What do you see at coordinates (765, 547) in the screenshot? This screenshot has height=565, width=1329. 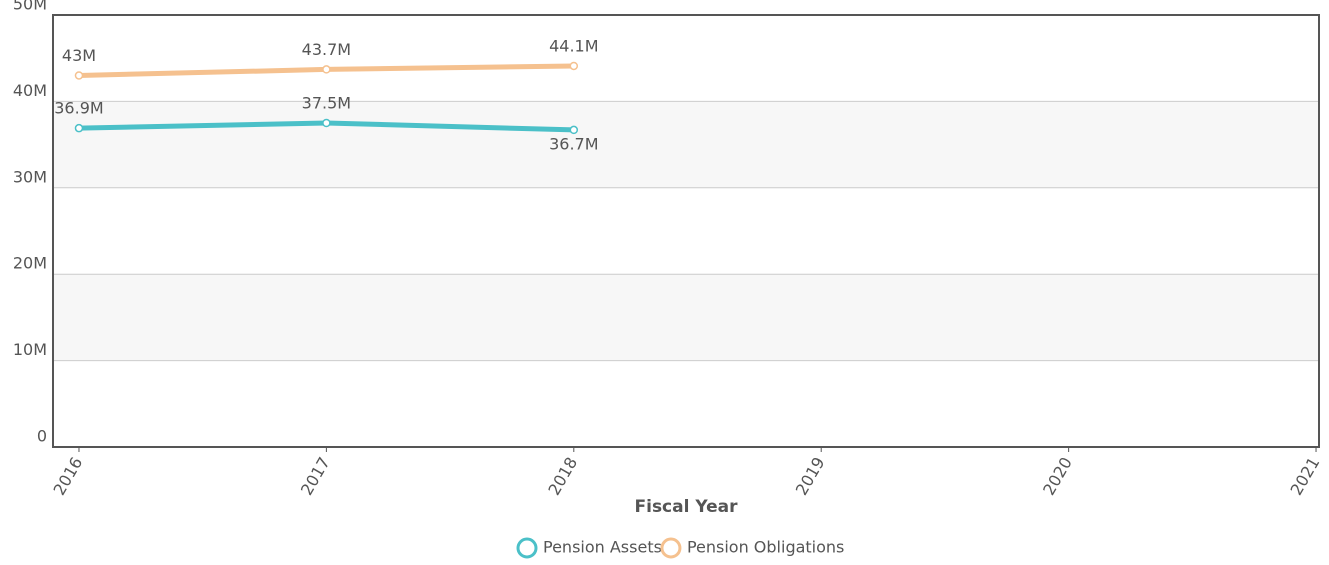 I see `legend-label: Pension Obligations` at bounding box center [765, 547].